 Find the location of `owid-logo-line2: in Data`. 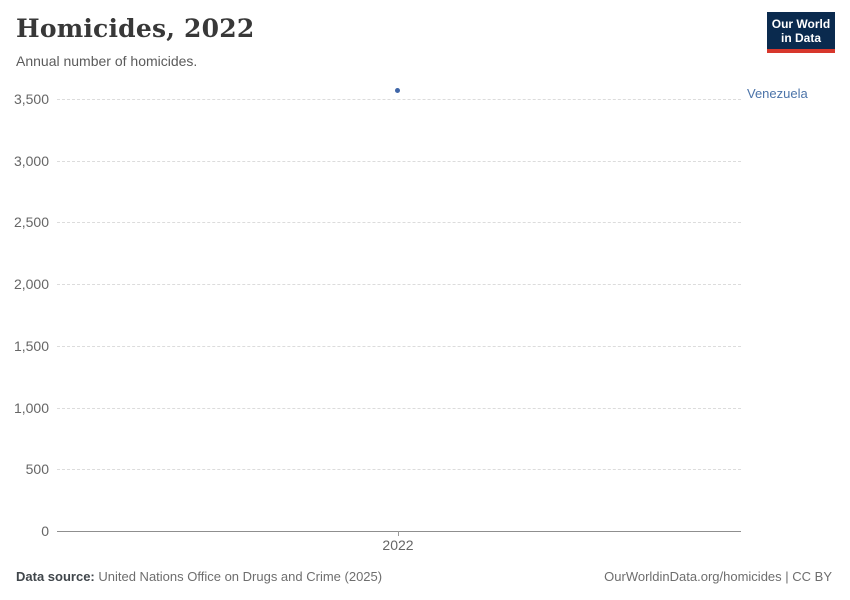

owid-logo-line2: in Data is located at coordinates (800, 37).